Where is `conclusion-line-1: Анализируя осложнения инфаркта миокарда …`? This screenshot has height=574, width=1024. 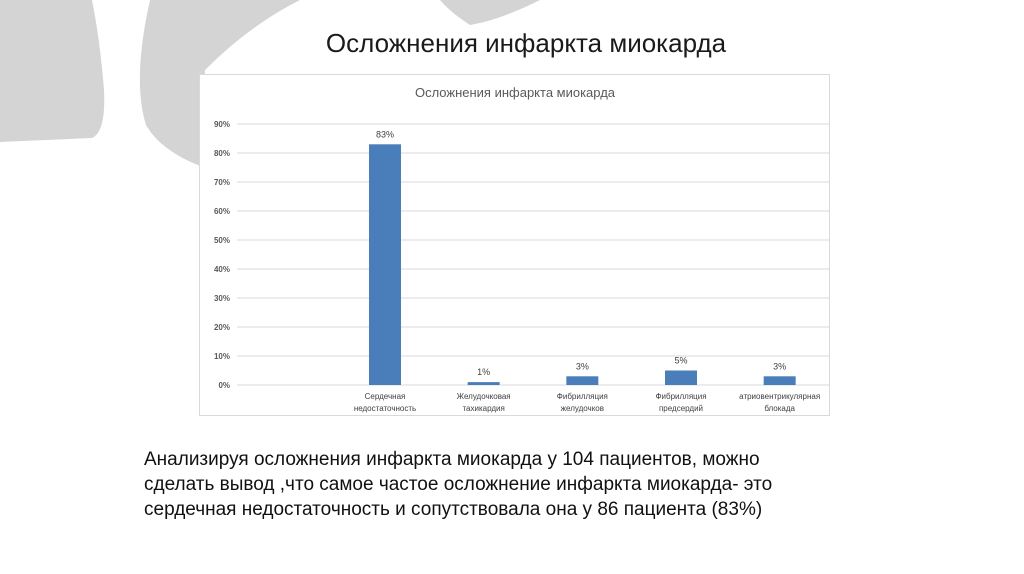 conclusion-line-1: Анализируя осложнения инфаркта миокарда … is located at coordinates (452, 459).